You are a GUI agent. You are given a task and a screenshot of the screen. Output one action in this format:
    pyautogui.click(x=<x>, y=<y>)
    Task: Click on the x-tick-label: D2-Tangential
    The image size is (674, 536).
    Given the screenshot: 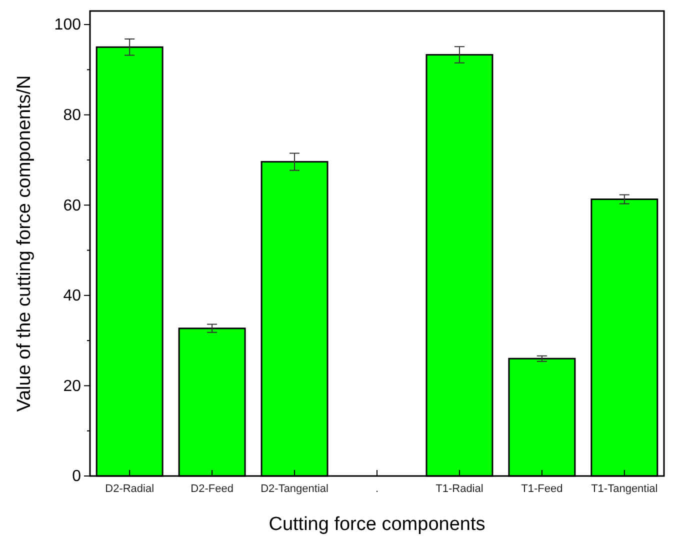 What is the action you would take?
    pyautogui.click(x=294, y=489)
    